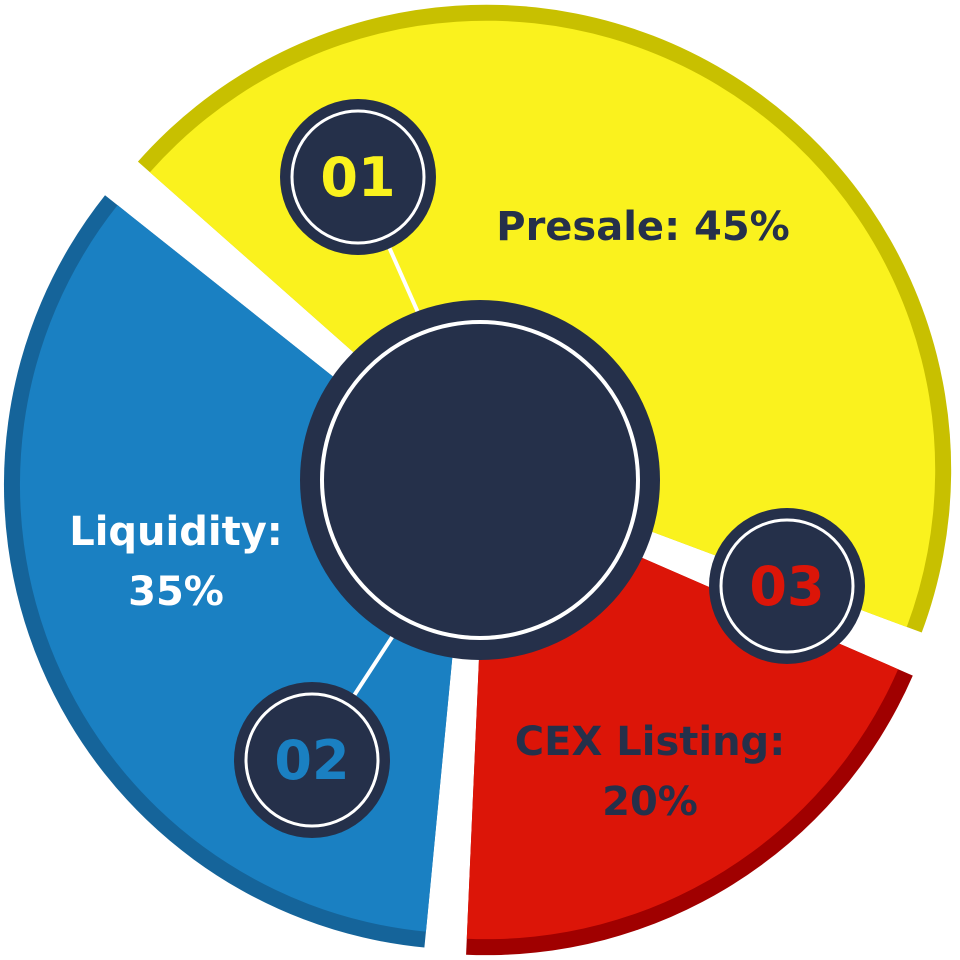  What do you see at coordinates (176, 532) in the screenshot?
I see `slice-liquidity-label-line-1: Liquidity:` at bounding box center [176, 532].